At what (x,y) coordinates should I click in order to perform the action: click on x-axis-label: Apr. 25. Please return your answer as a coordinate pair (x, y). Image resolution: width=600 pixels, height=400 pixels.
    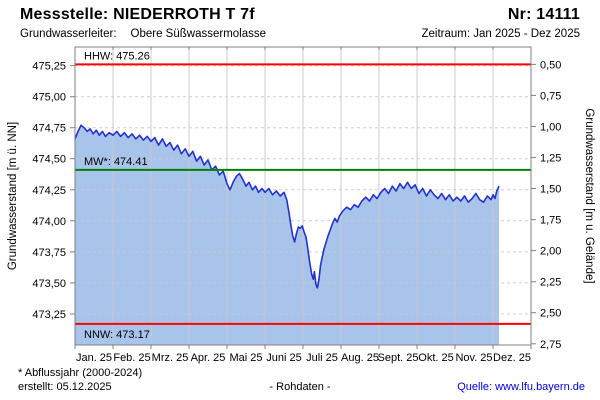
    Looking at the image, I should click on (208, 358).